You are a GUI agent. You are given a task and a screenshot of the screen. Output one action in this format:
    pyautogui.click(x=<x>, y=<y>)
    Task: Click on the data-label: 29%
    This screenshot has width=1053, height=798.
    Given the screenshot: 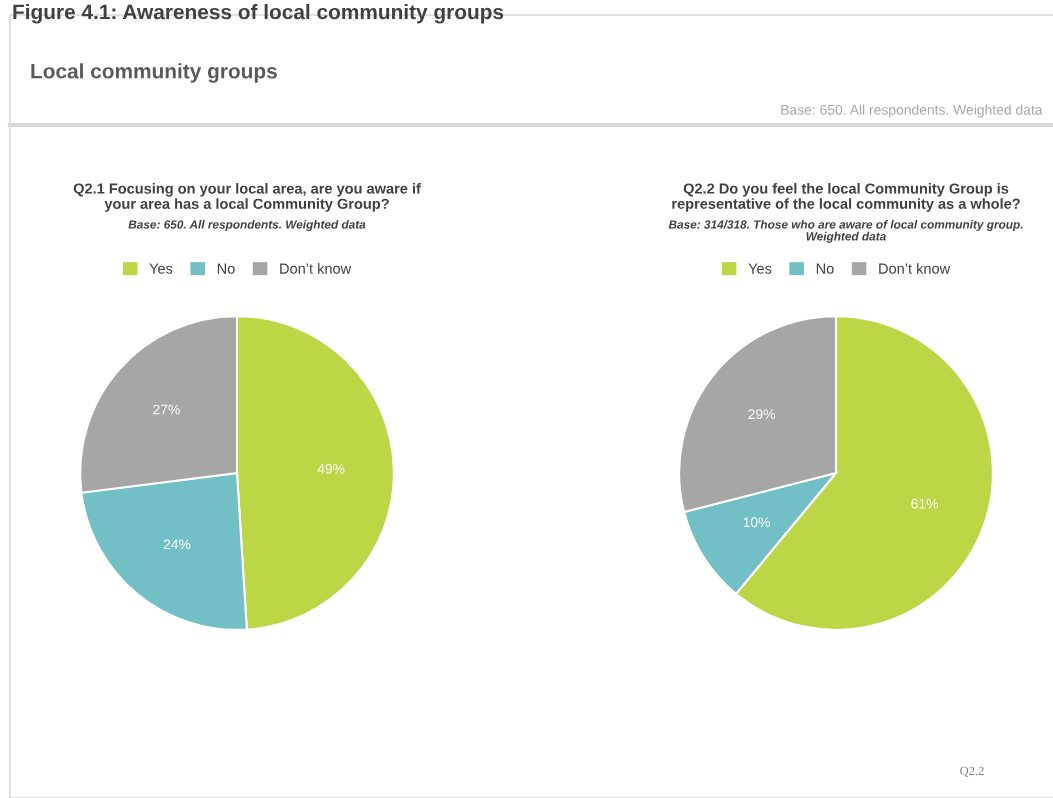 What is the action you would take?
    pyautogui.click(x=762, y=414)
    